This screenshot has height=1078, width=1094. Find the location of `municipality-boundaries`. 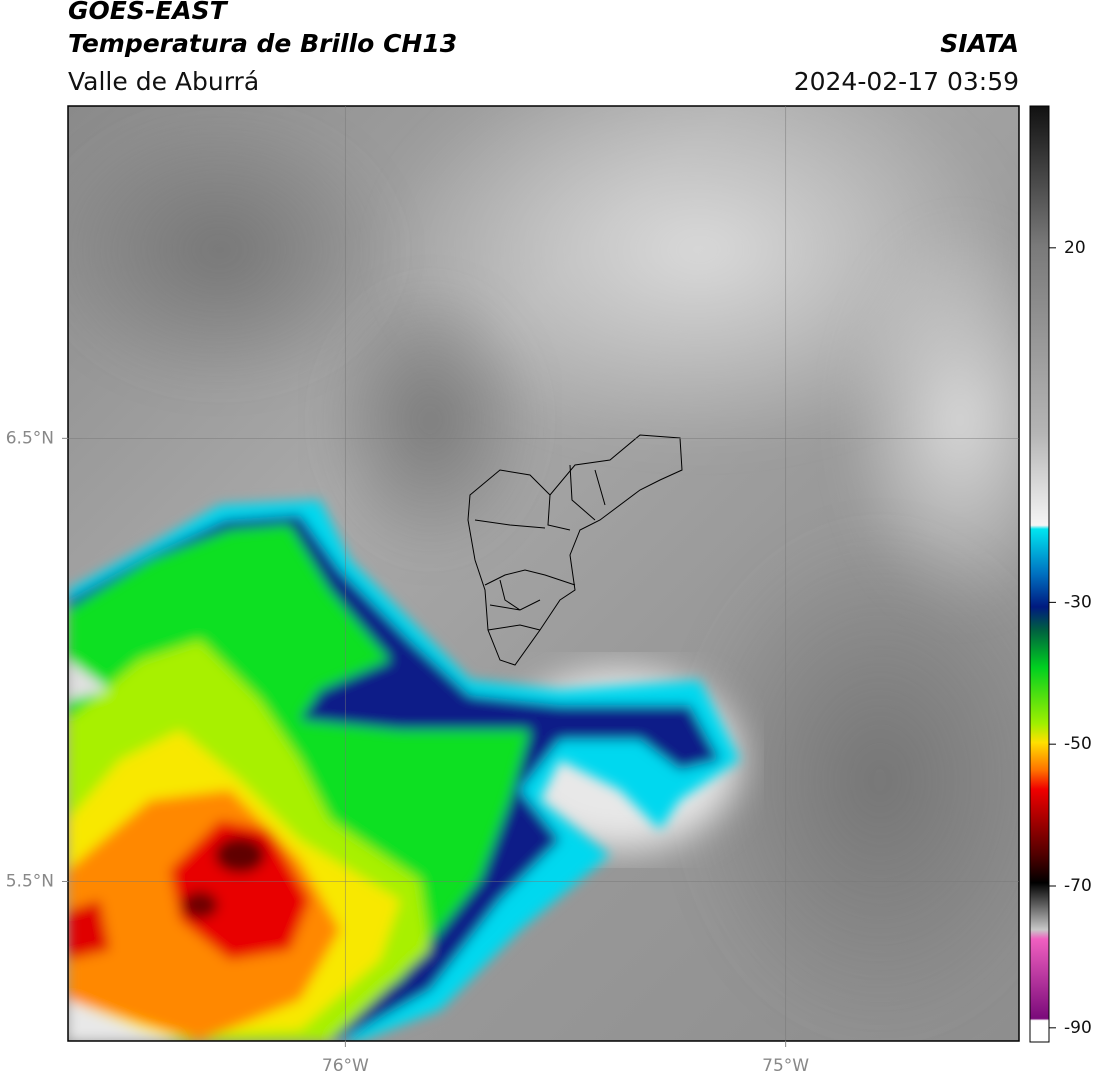

municipality-boundaries is located at coordinates (575, 550).